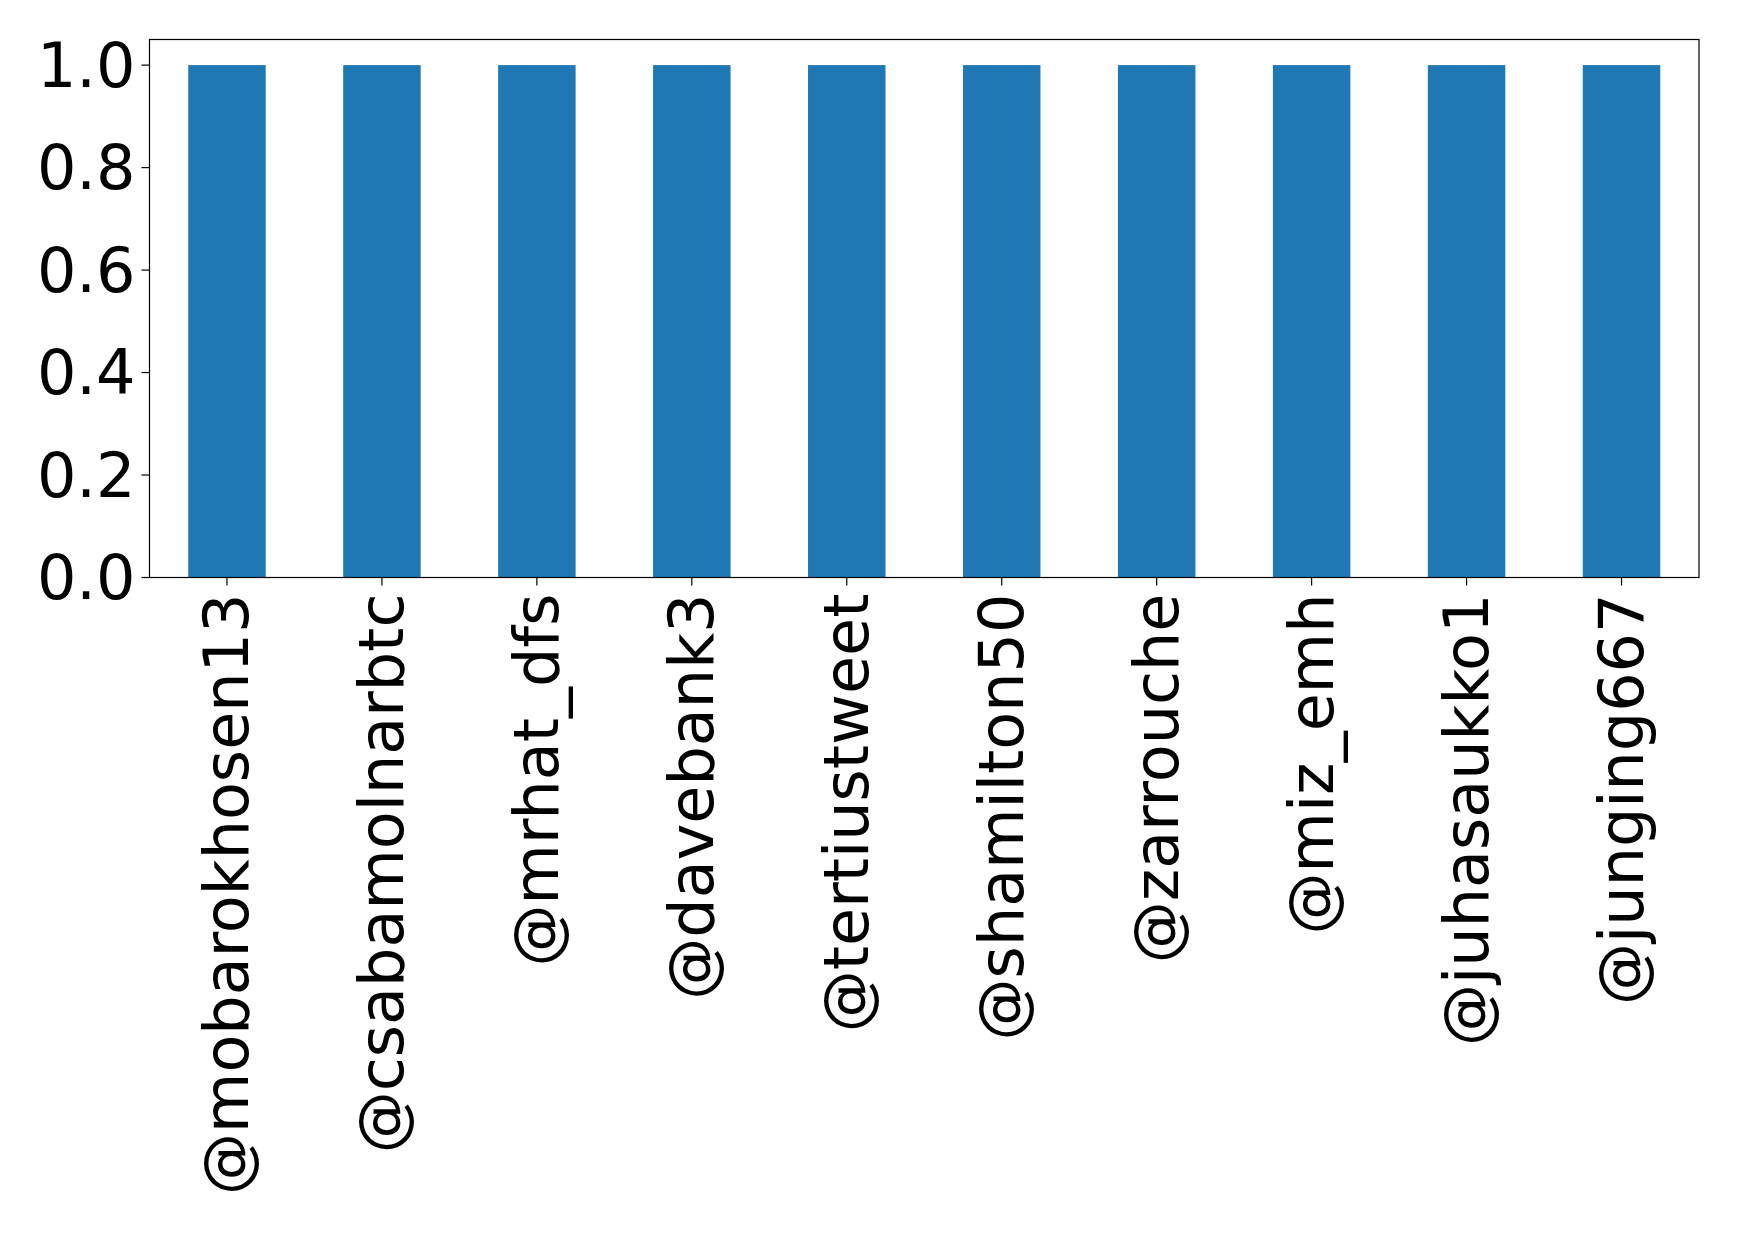 Image resolution: width=1739 pixels, height=1234 pixels. What do you see at coordinates (86, 373) in the screenshot?
I see `y-tick-label: 0.4` at bounding box center [86, 373].